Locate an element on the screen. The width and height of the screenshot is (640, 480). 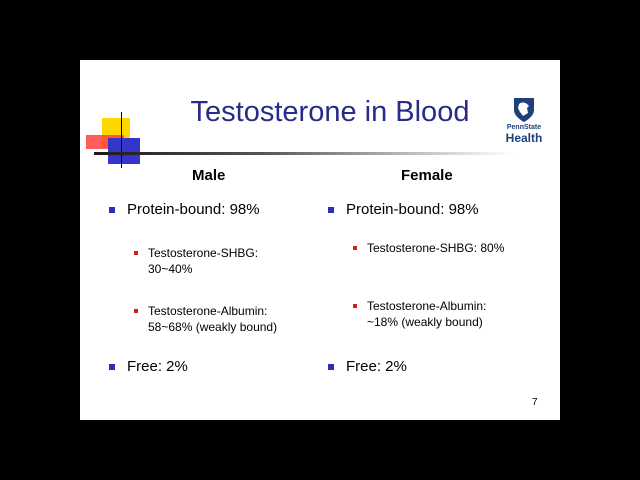
male-shbg-line2: 30~40% is located at coordinates (170, 269).